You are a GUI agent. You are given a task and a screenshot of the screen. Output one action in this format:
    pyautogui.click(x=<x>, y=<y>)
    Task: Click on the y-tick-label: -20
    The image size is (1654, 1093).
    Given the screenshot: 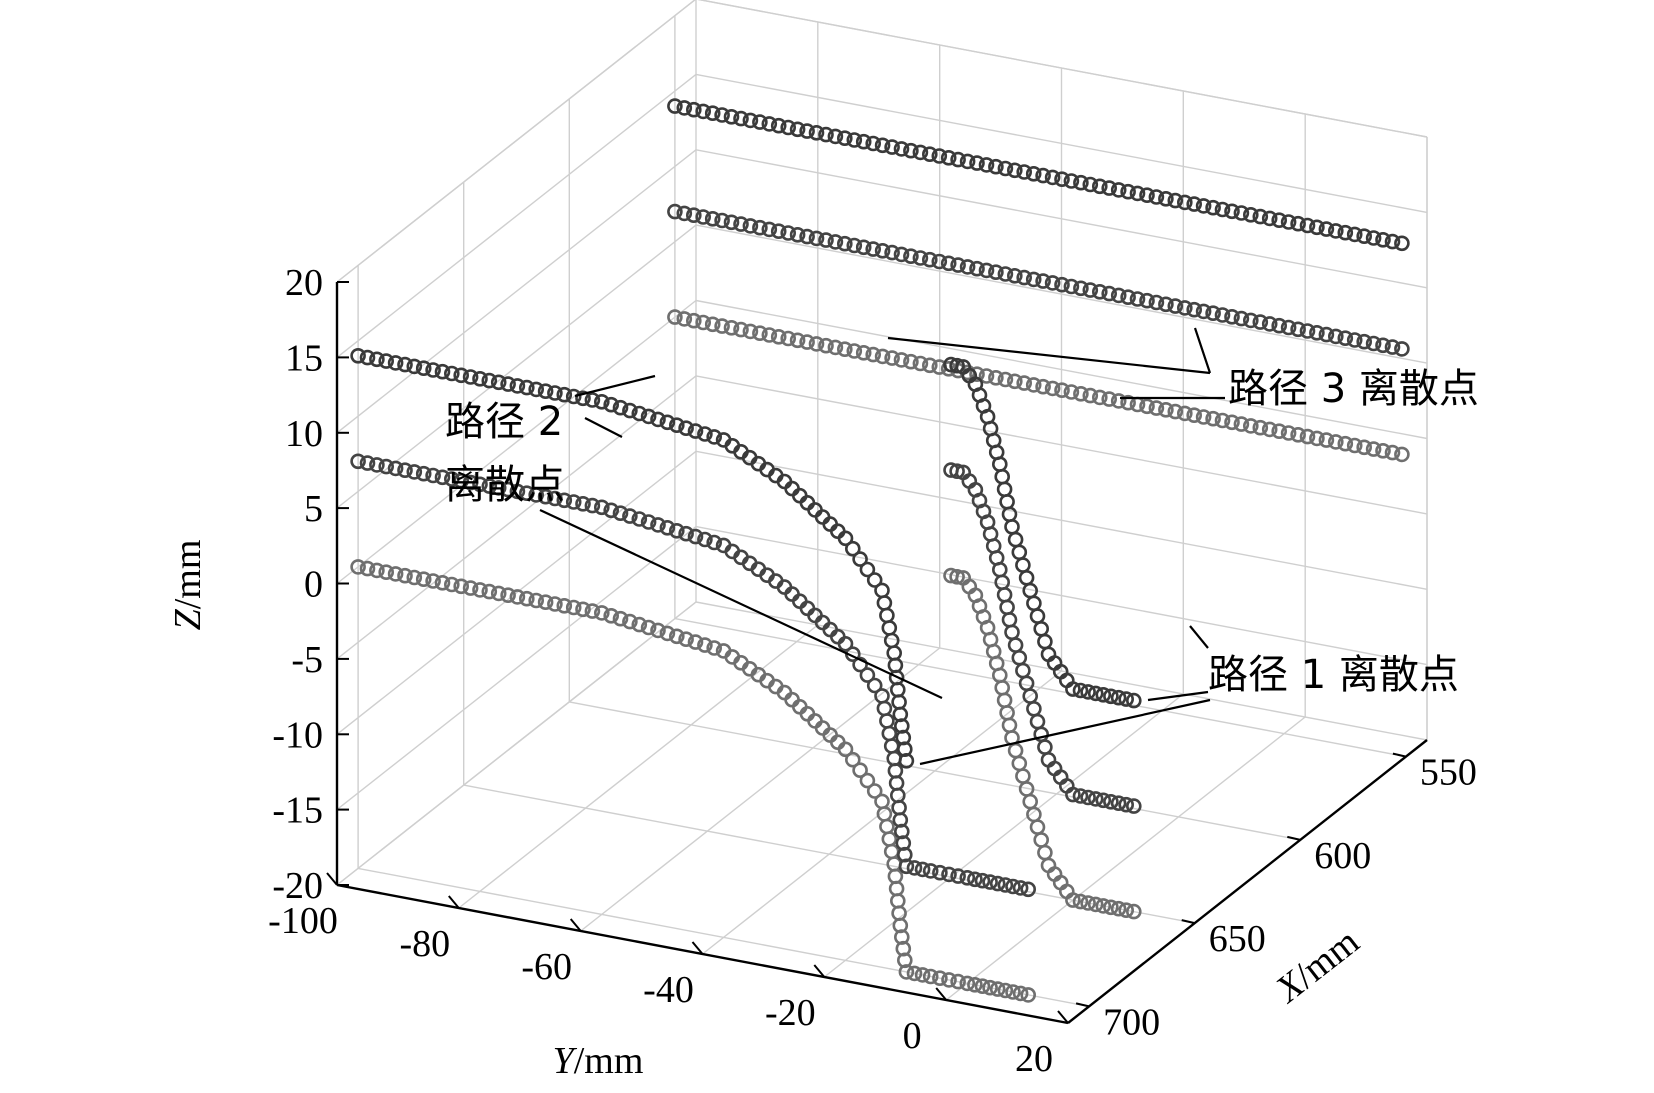 What is the action you would take?
    pyautogui.click(x=790, y=1013)
    